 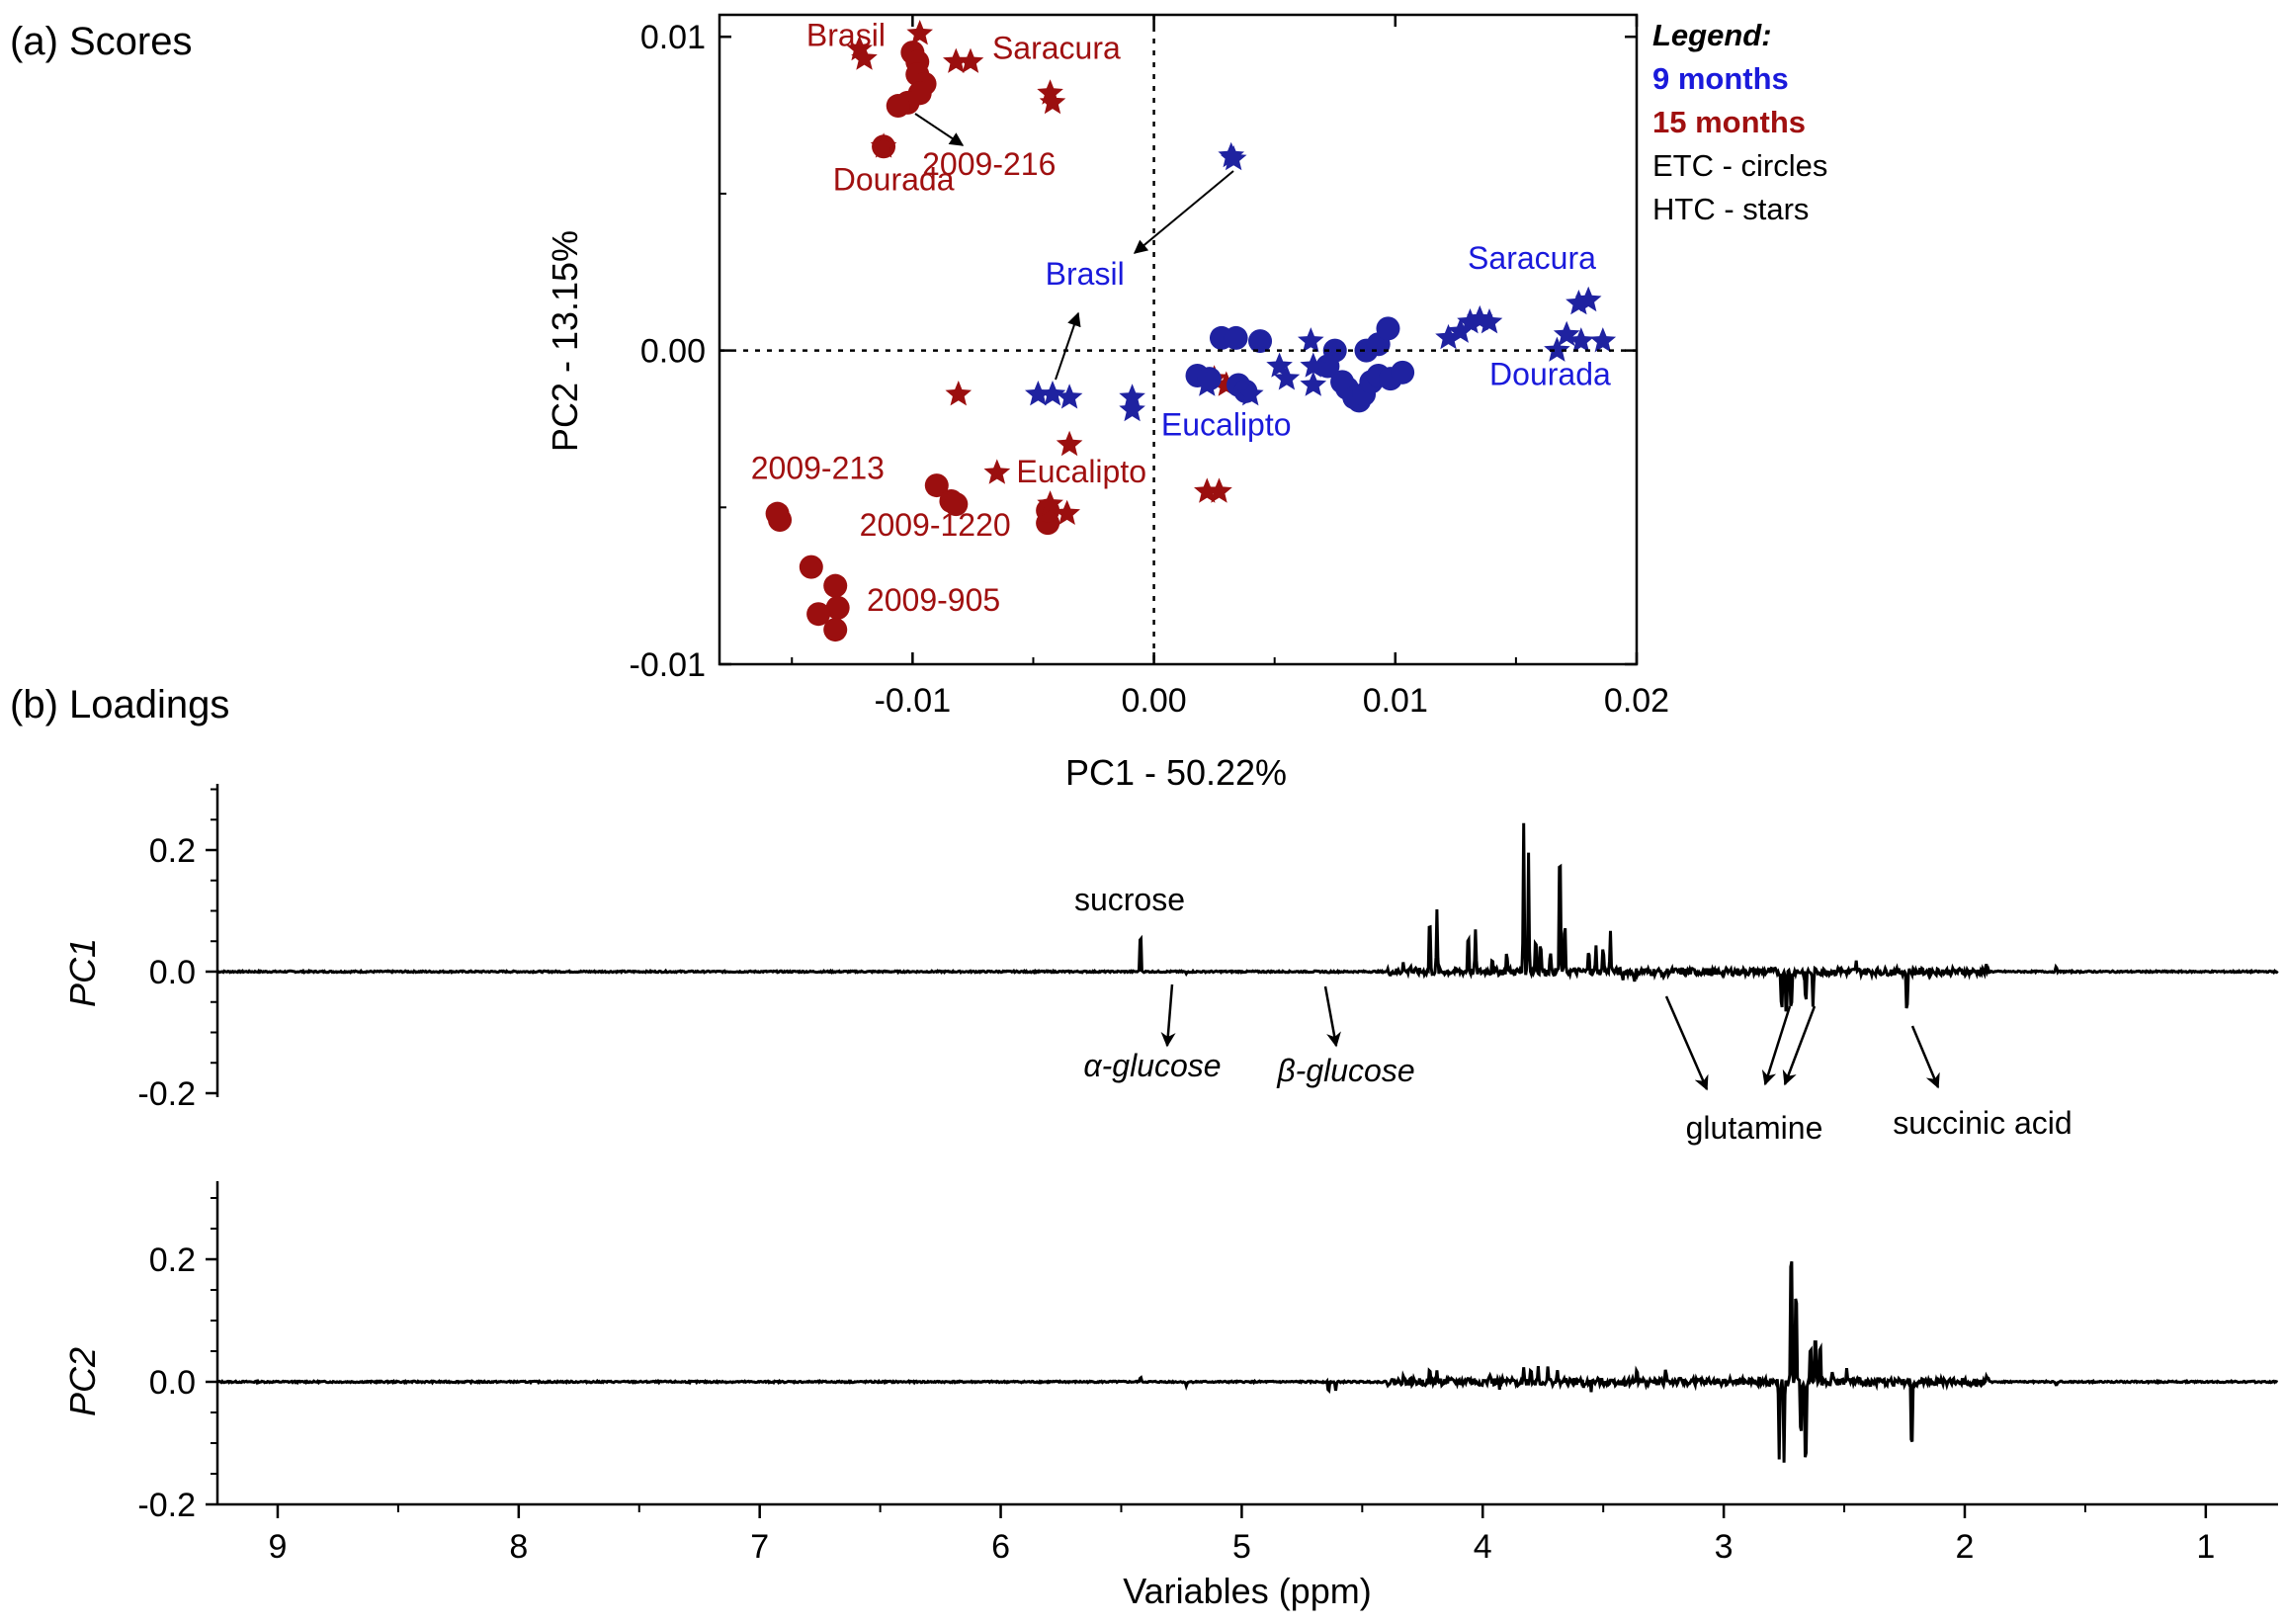 What do you see at coordinates (166, 1094) in the screenshot?
I see `pc1-ytick-label: -0.2` at bounding box center [166, 1094].